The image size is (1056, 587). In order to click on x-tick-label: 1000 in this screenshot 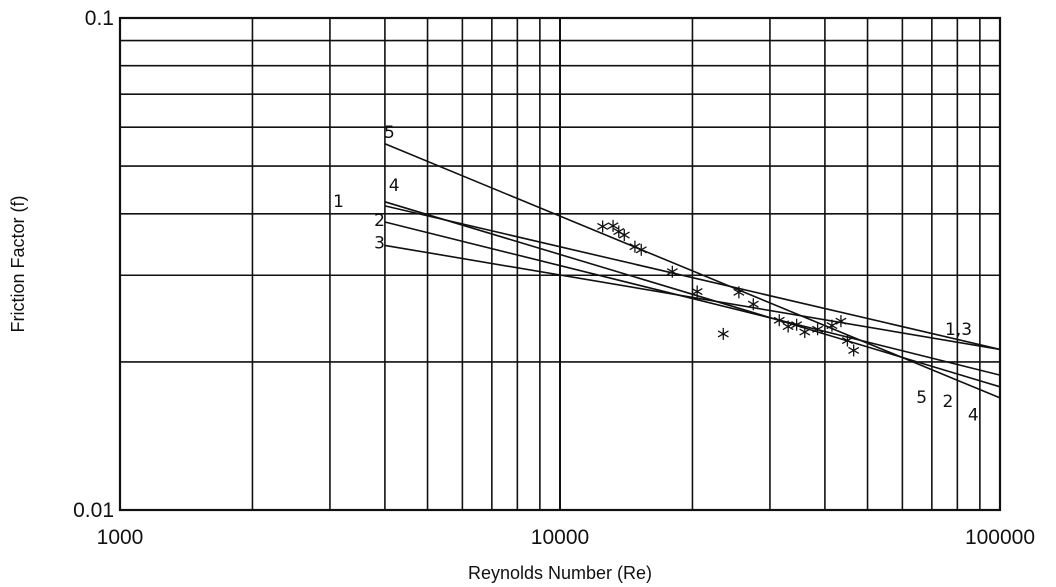, I will do `click(120, 537)`.